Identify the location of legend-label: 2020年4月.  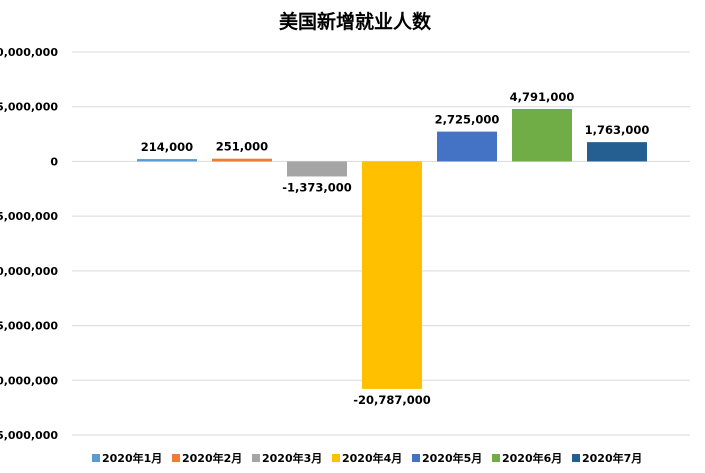
(372, 458).